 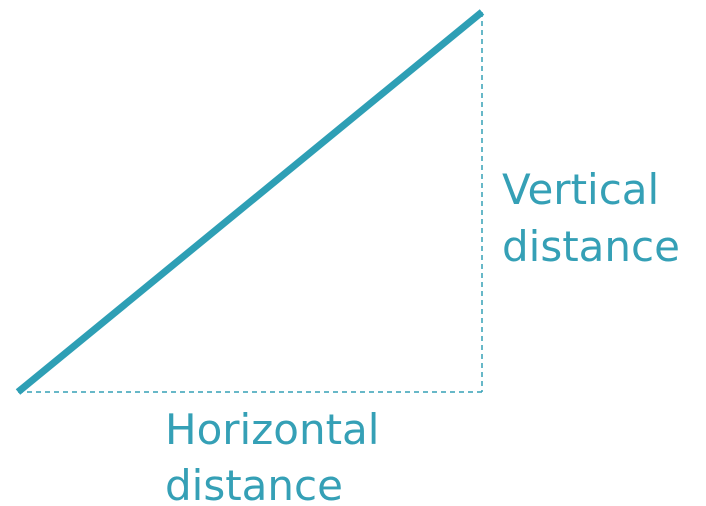 I want to click on horizontal-label-line: distance, so click(x=254, y=483).